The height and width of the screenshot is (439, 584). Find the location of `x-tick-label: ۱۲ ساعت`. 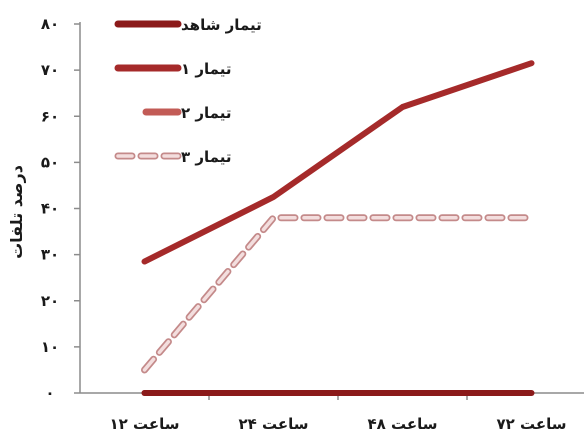

x-tick-label: ۱۲ ساعت is located at coordinates (144, 424).